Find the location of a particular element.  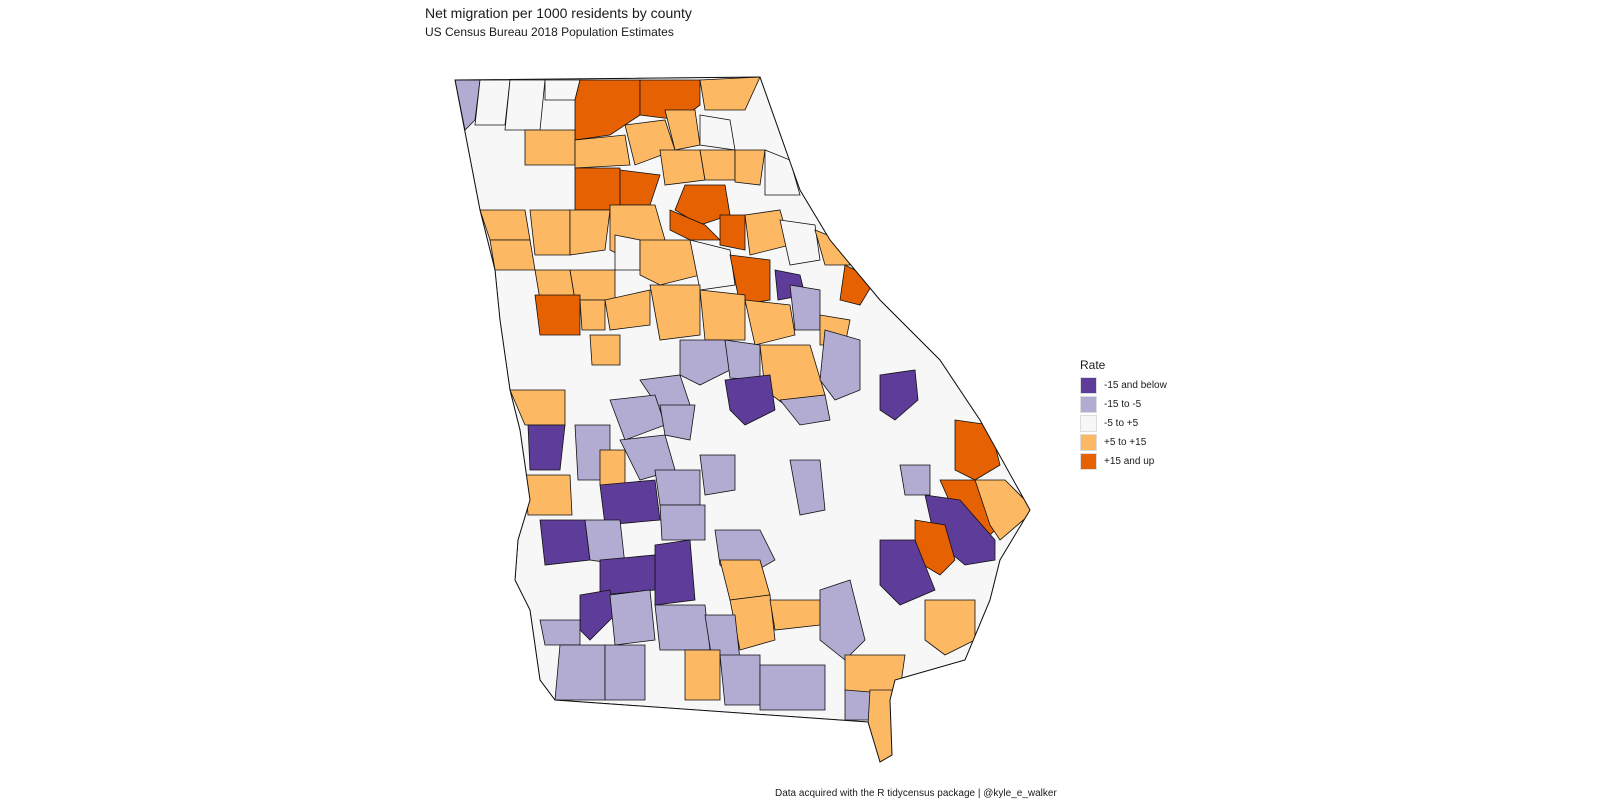

legend-label: -15 to -5 is located at coordinates (1123, 404).